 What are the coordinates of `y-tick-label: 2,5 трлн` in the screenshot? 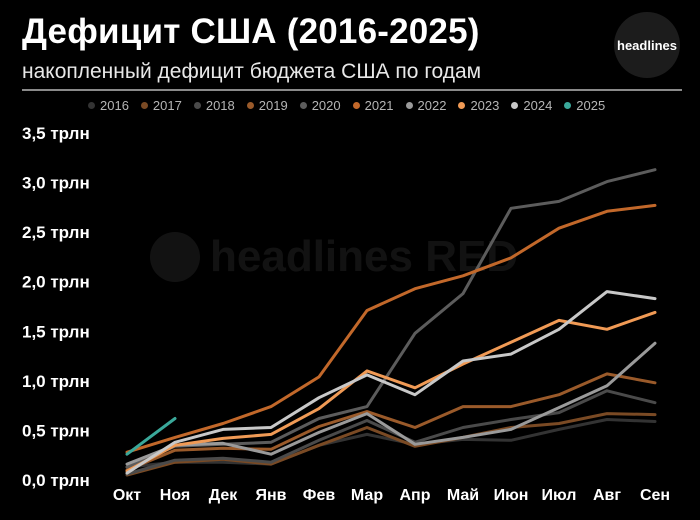 It's located at (56, 232).